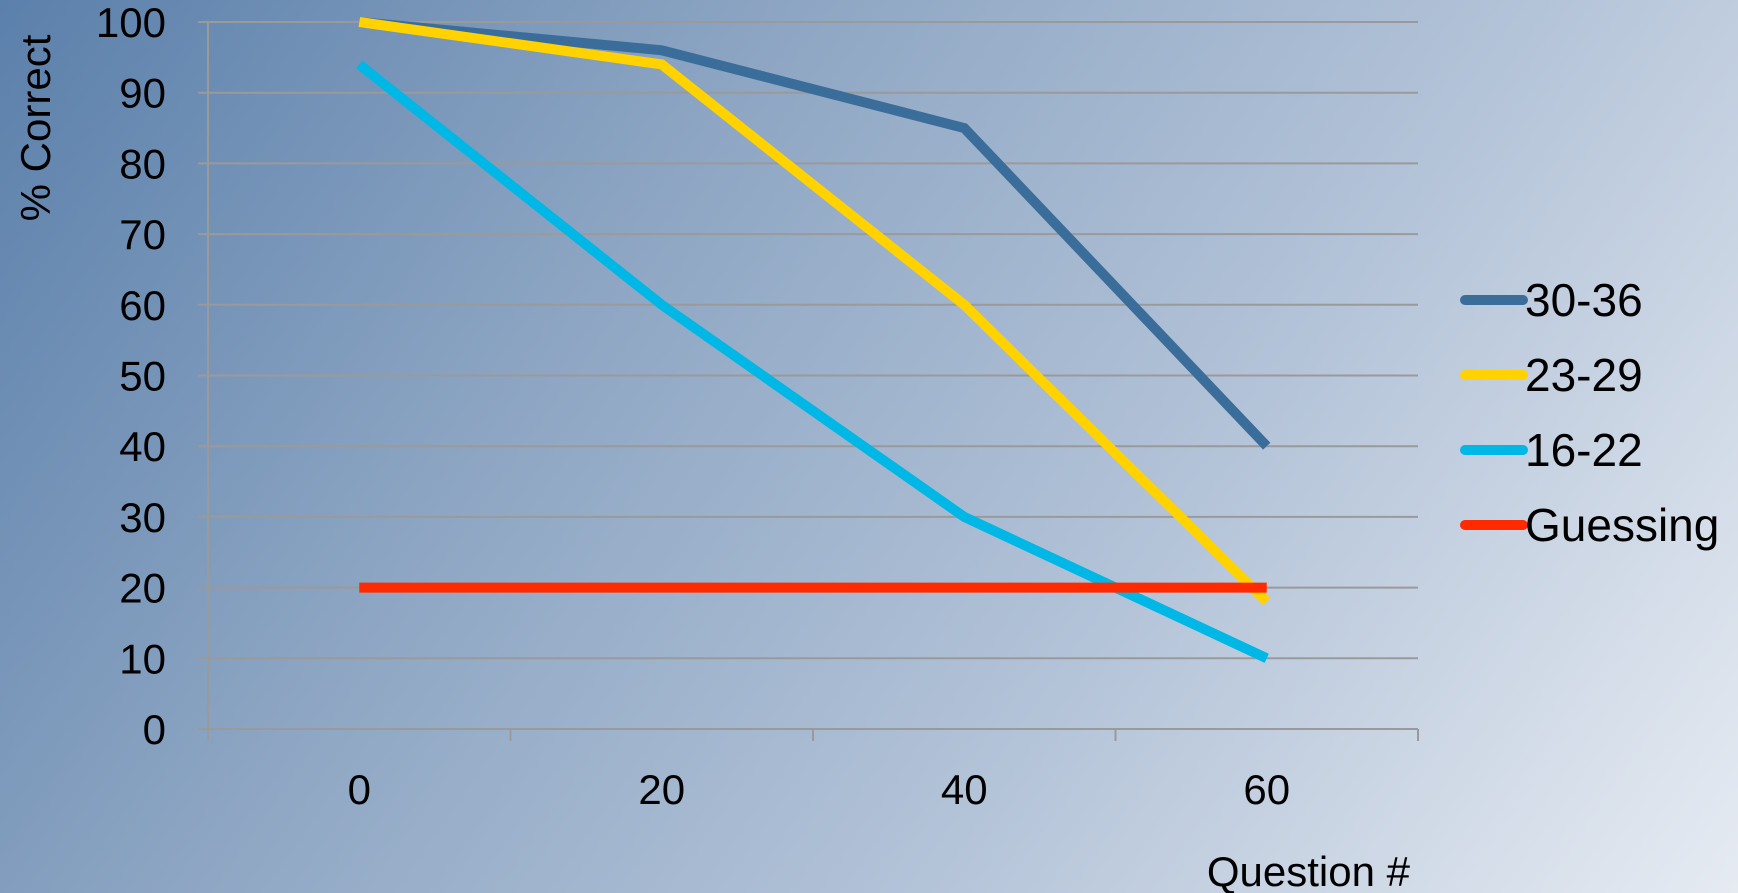 Image resolution: width=1738 pixels, height=893 pixels. Describe the element at coordinates (142, 234) in the screenshot. I see `y-tick-label: 70` at that location.